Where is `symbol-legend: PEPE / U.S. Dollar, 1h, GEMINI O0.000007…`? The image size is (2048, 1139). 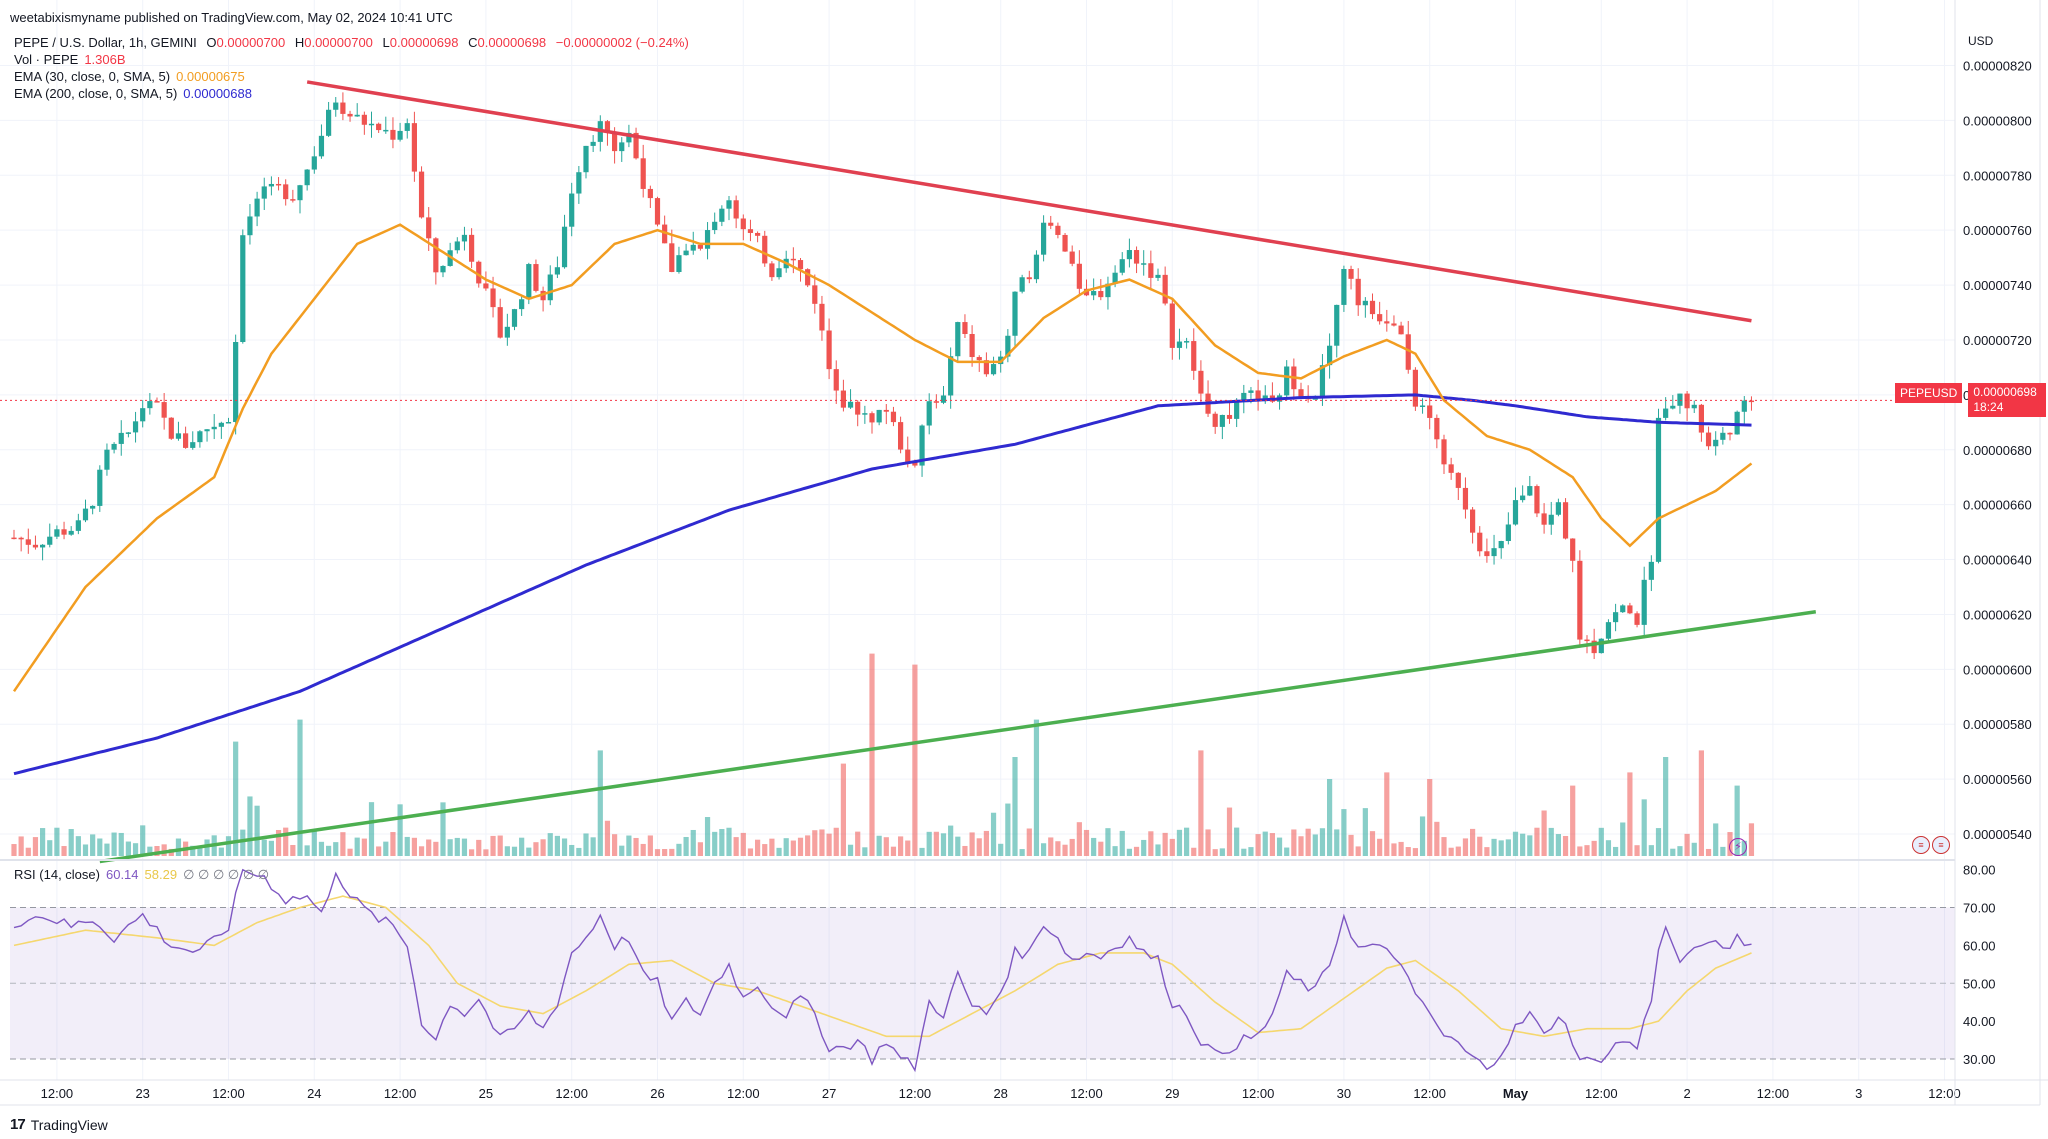
symbol-legend: PEPE / U.S. Dollar, 1h, GEMINI O0.000007… is located at coordinates (354, 42).